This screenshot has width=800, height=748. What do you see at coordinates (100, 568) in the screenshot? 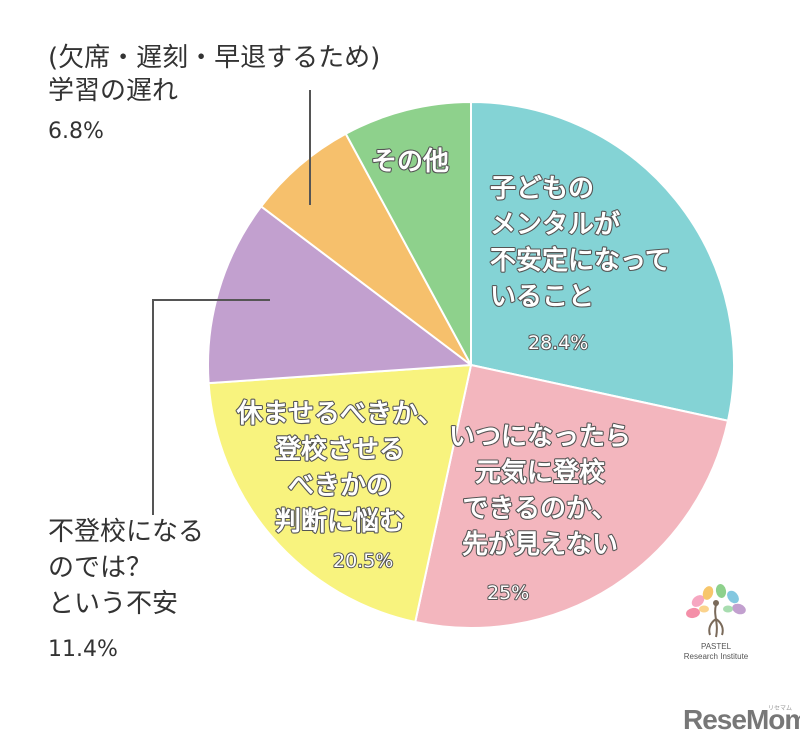
I see `slice-label-3-line-1: のでは？` at bounding box center [100, 568].